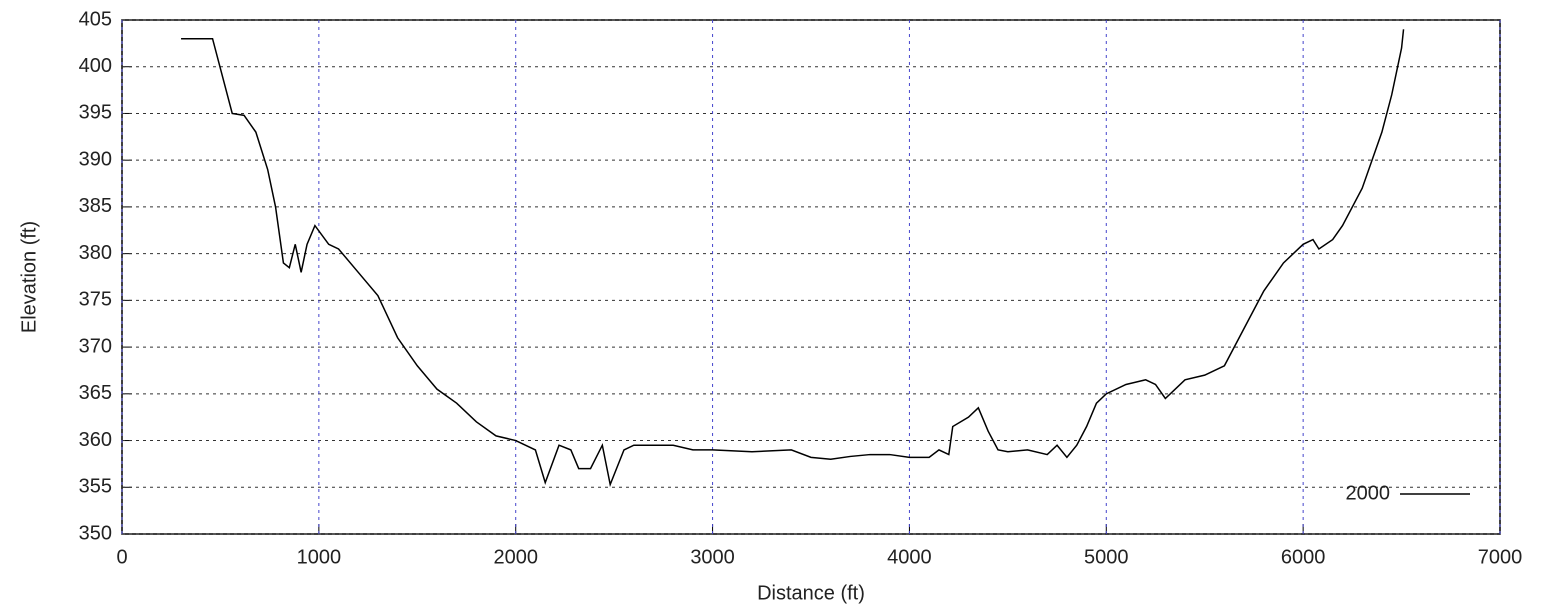 This screenshot has height=615, width=1541. What do you see at coordinates (121, 557) in the screenshot?
I see `x-tick-label: 0` at bounding box center [121, 557].